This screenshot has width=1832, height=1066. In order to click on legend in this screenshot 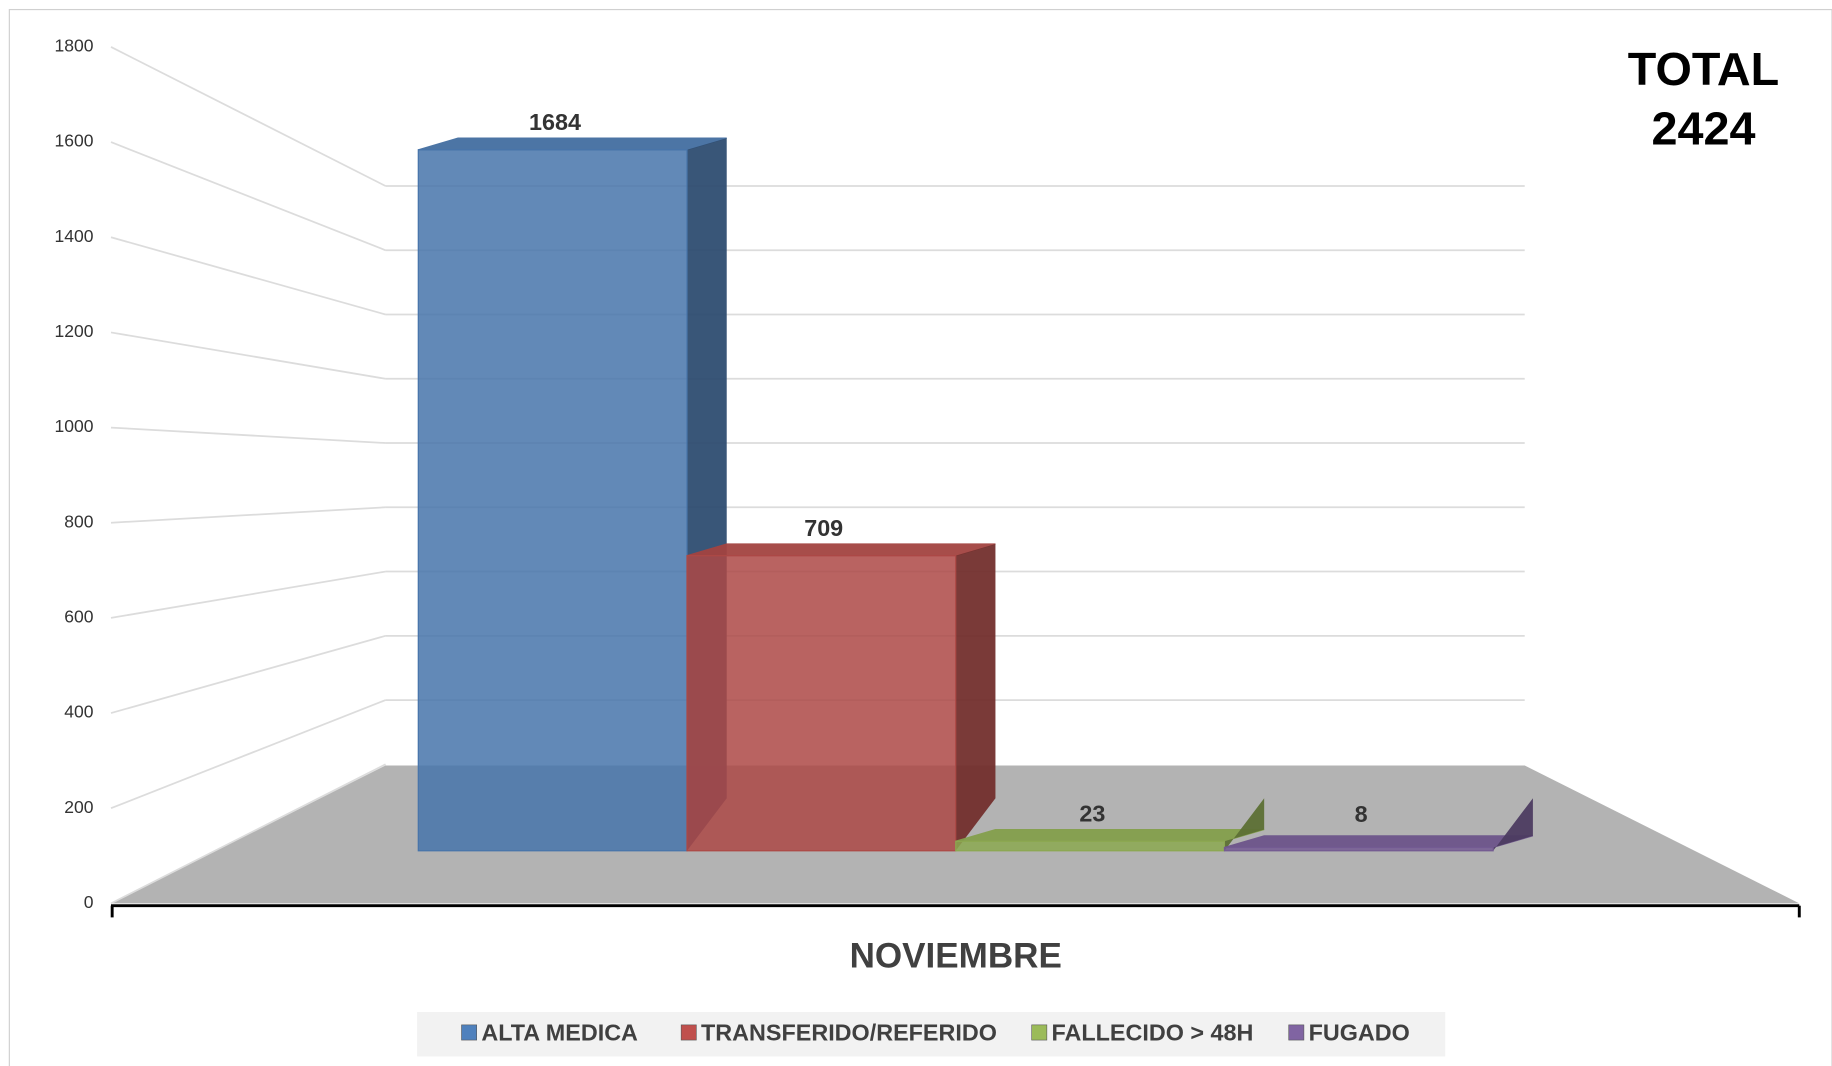, I will do `click(931, 1034)`.